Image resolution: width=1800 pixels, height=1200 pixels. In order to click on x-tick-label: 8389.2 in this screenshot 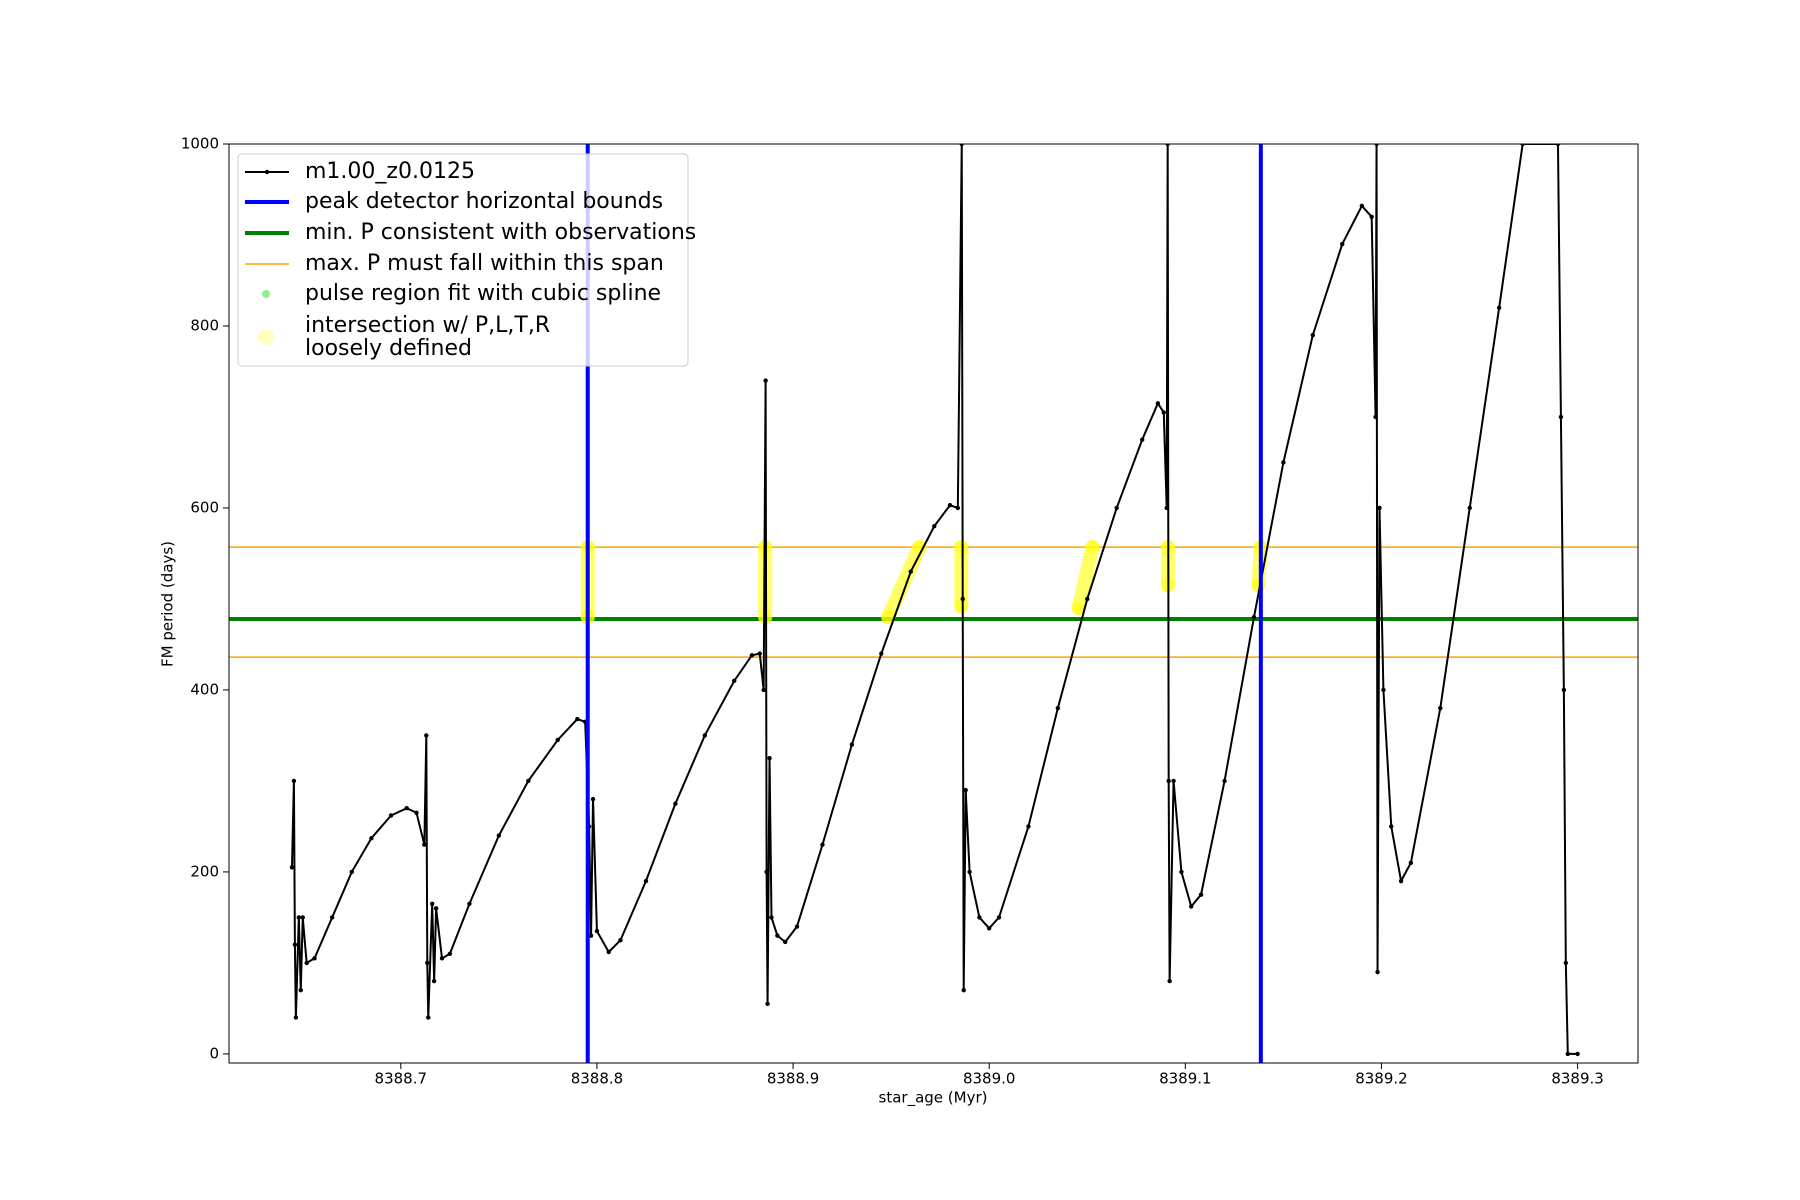, I will do `click(1381, 1079)`.